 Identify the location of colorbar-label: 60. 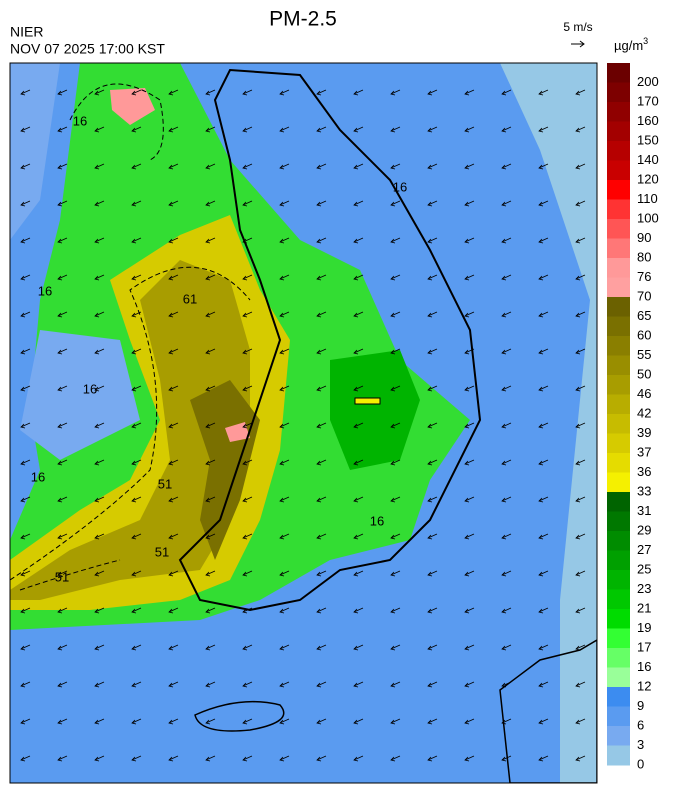
(644, 334).